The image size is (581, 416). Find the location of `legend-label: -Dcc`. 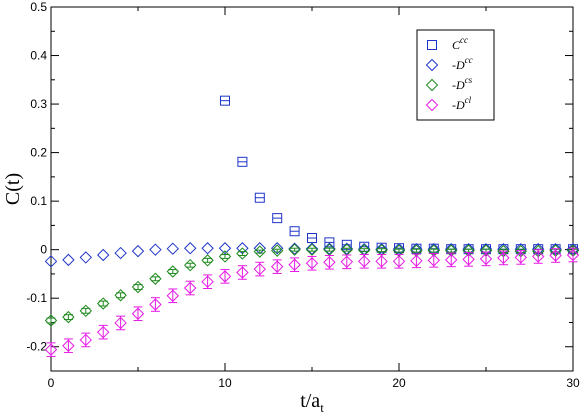

legend-label: -Dcc is located at coordinates (462, 63).